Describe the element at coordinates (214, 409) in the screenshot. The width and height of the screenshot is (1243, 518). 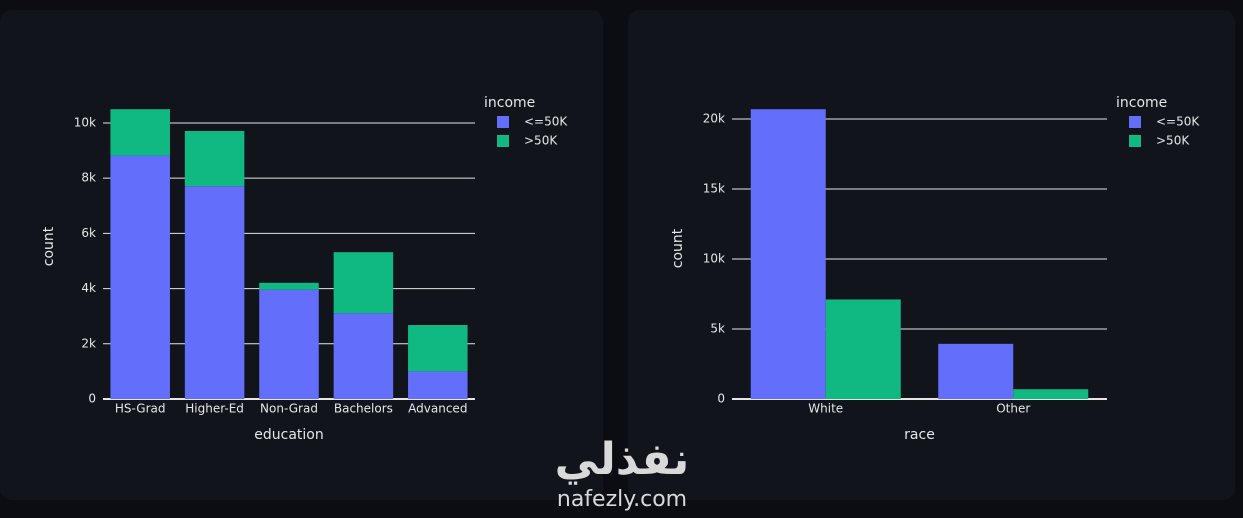
I see `x-tick-label: Higher-Ed` at that location.